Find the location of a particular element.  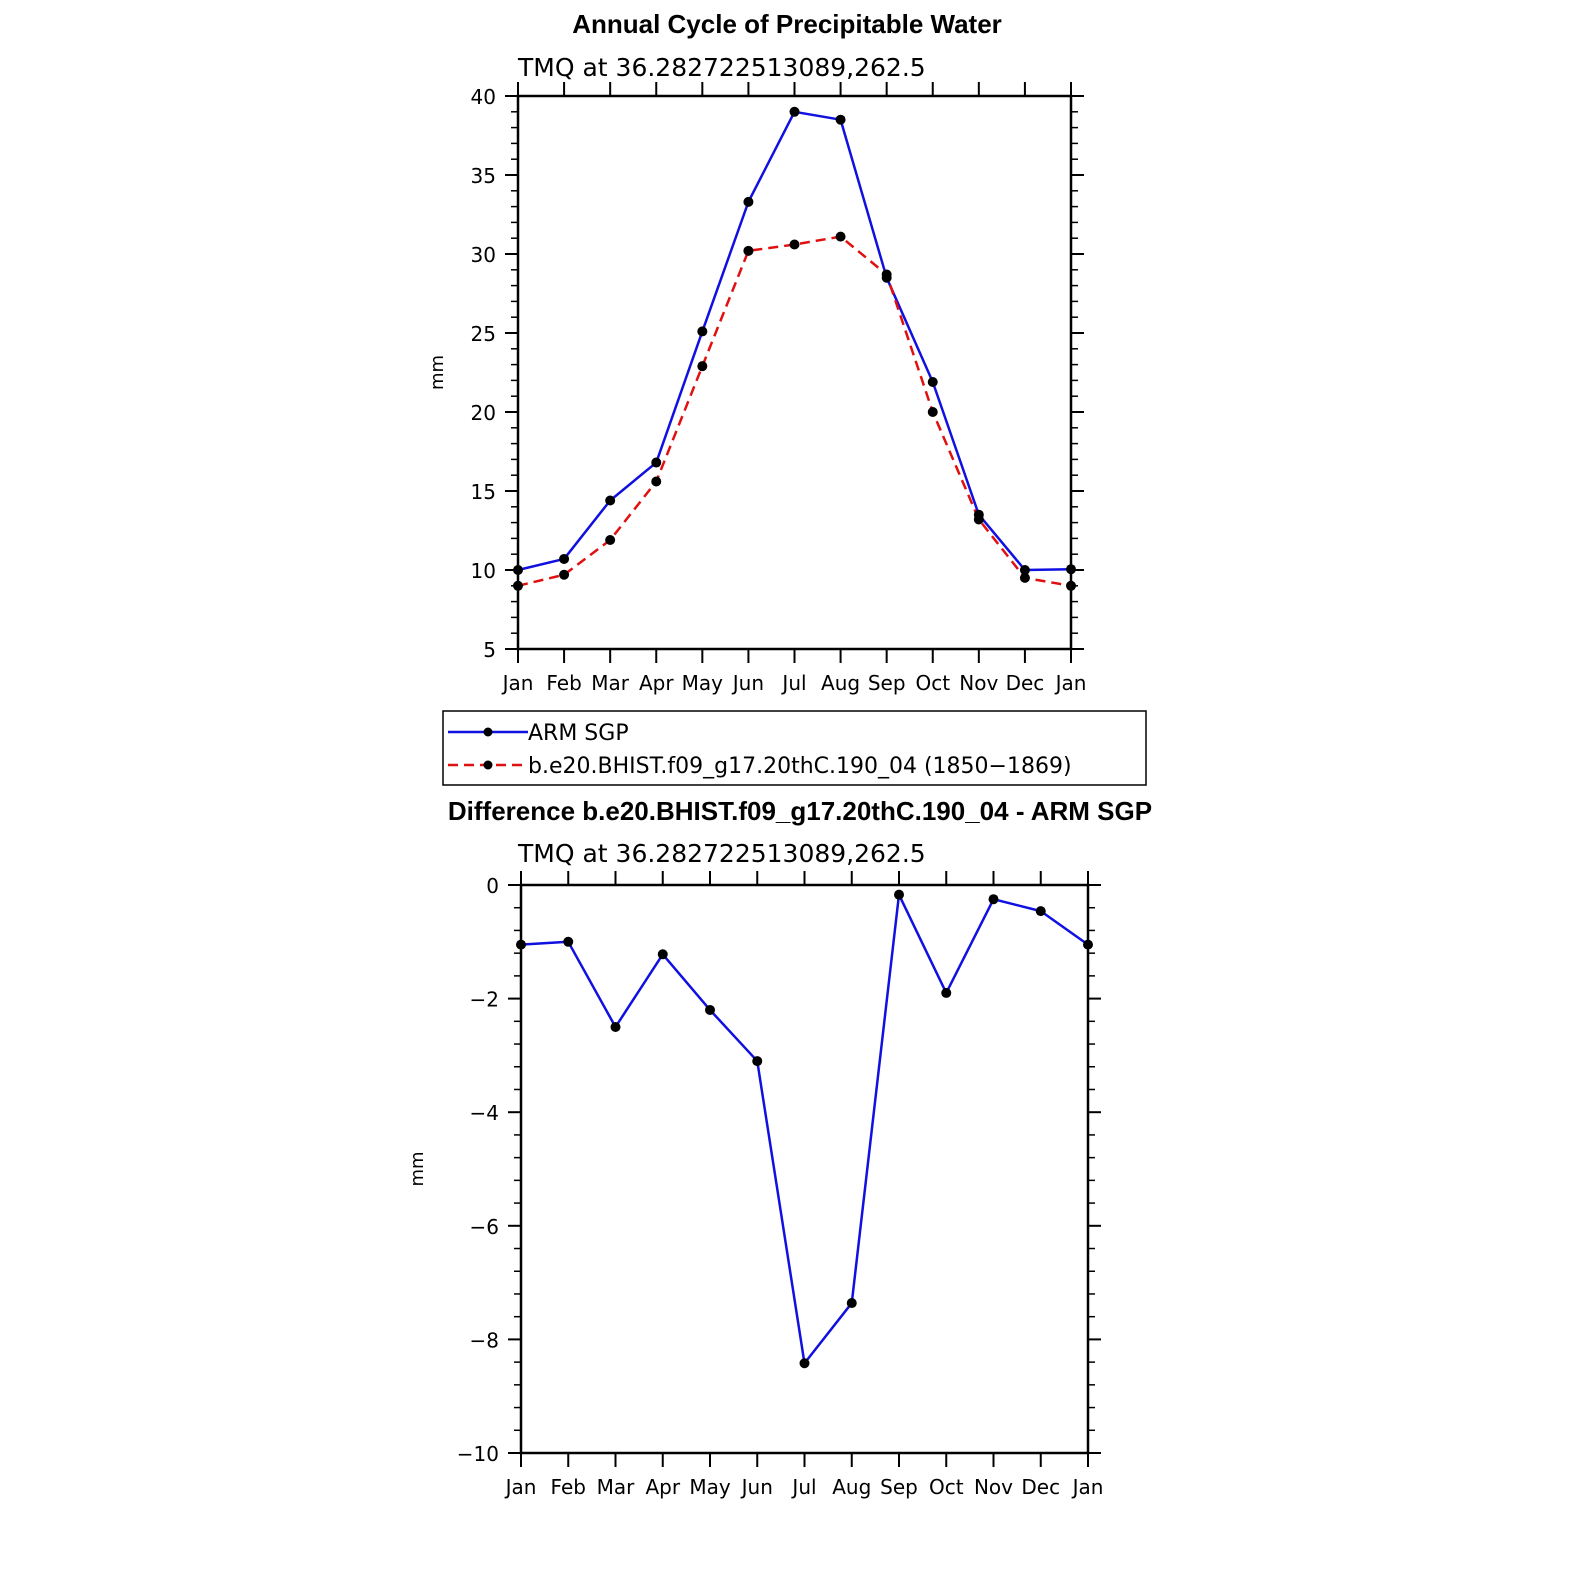

chart1-xtick-label-oct: Oct is located at coordinates (932, 683).